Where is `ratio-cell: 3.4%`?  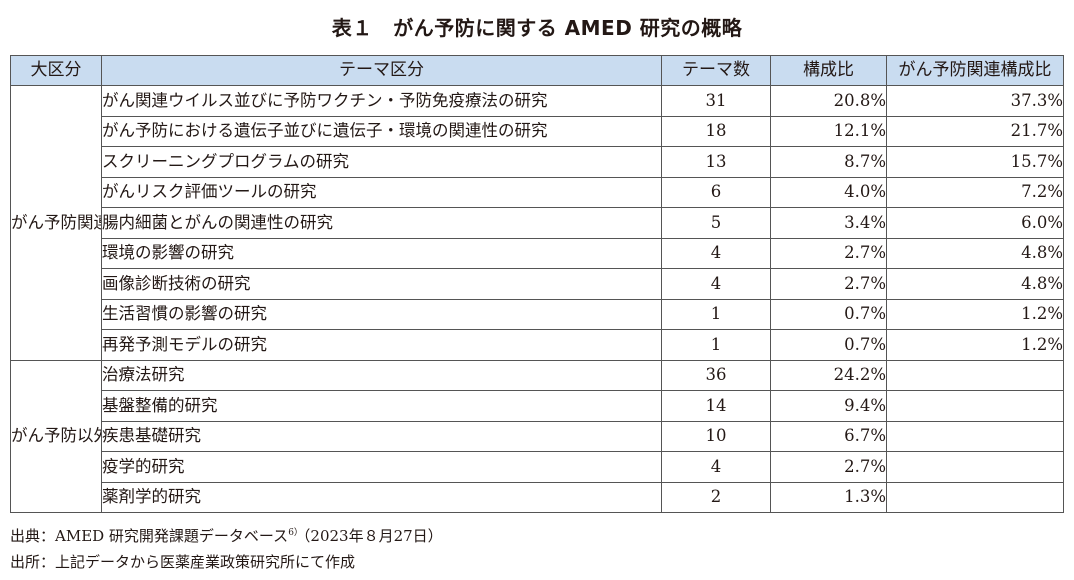 ratio-cell: 3.4% is located at coordinates (828, 223).